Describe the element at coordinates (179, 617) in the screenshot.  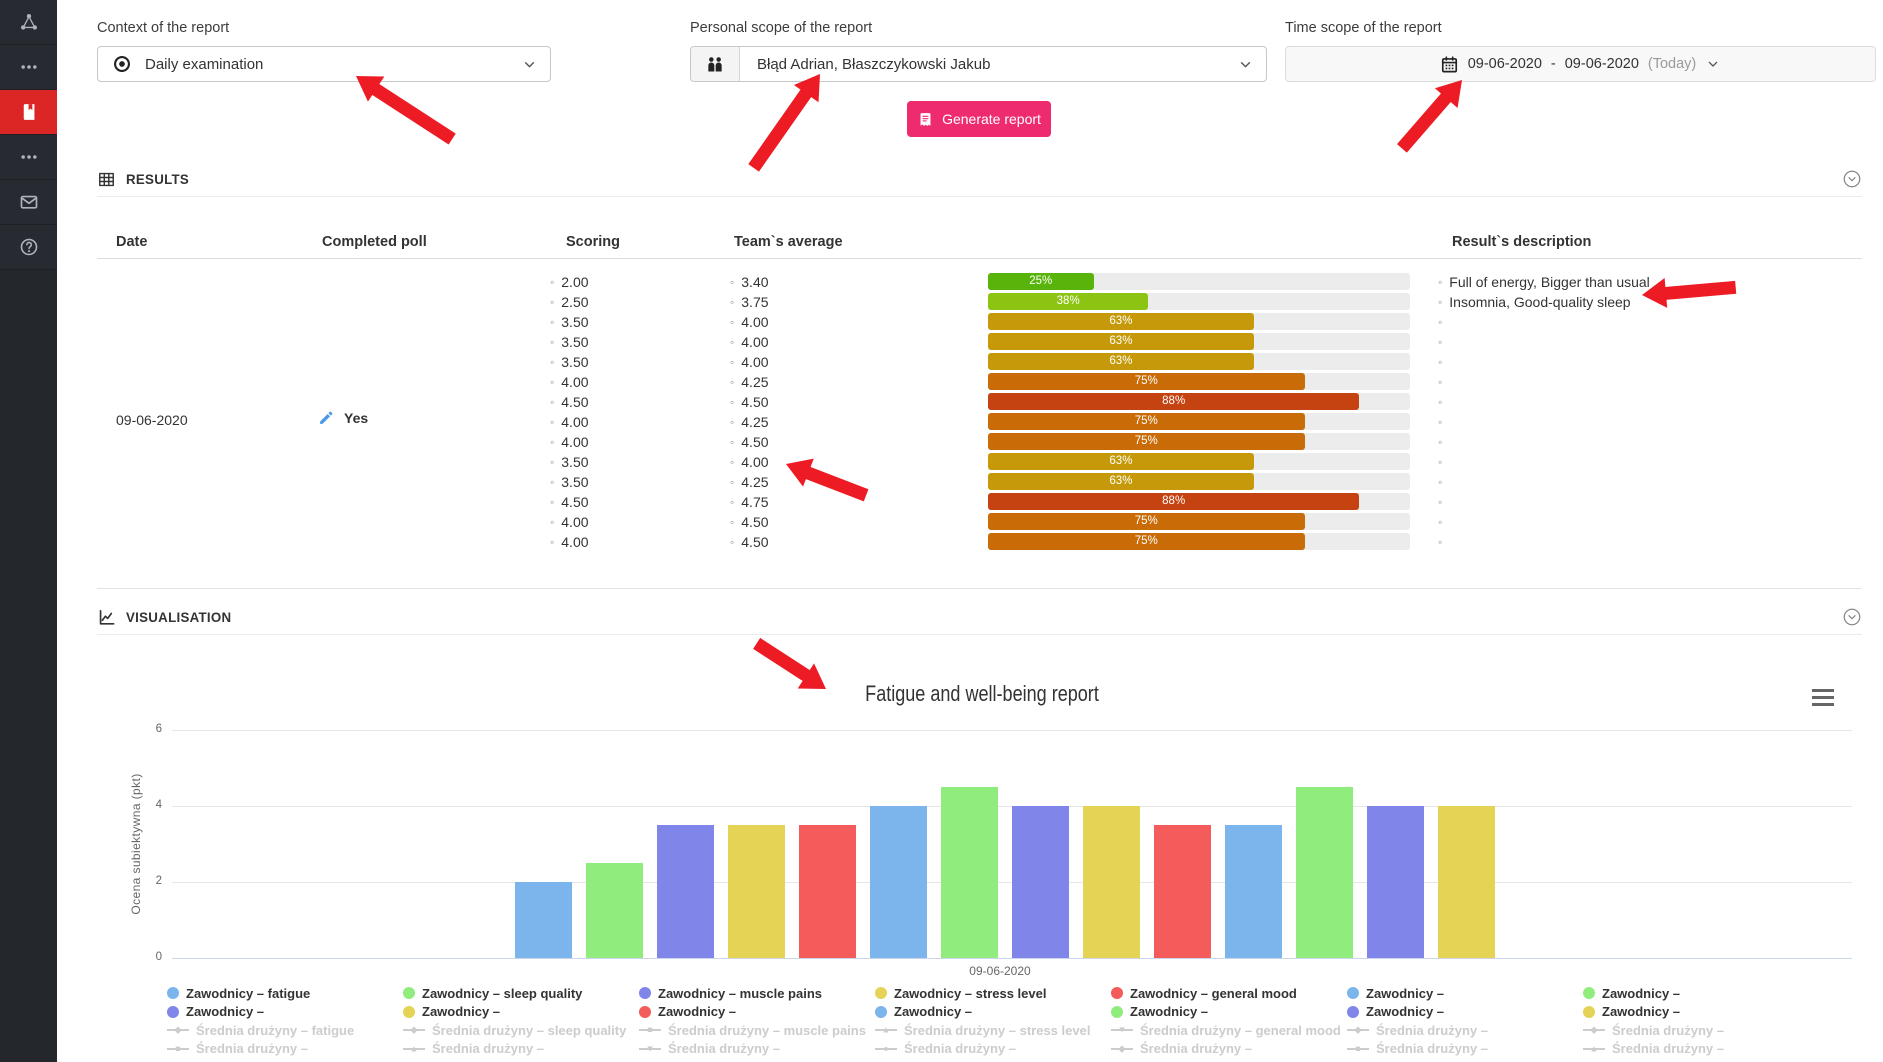
I see `visualisation-section-title: VISUALISATION` at that location.